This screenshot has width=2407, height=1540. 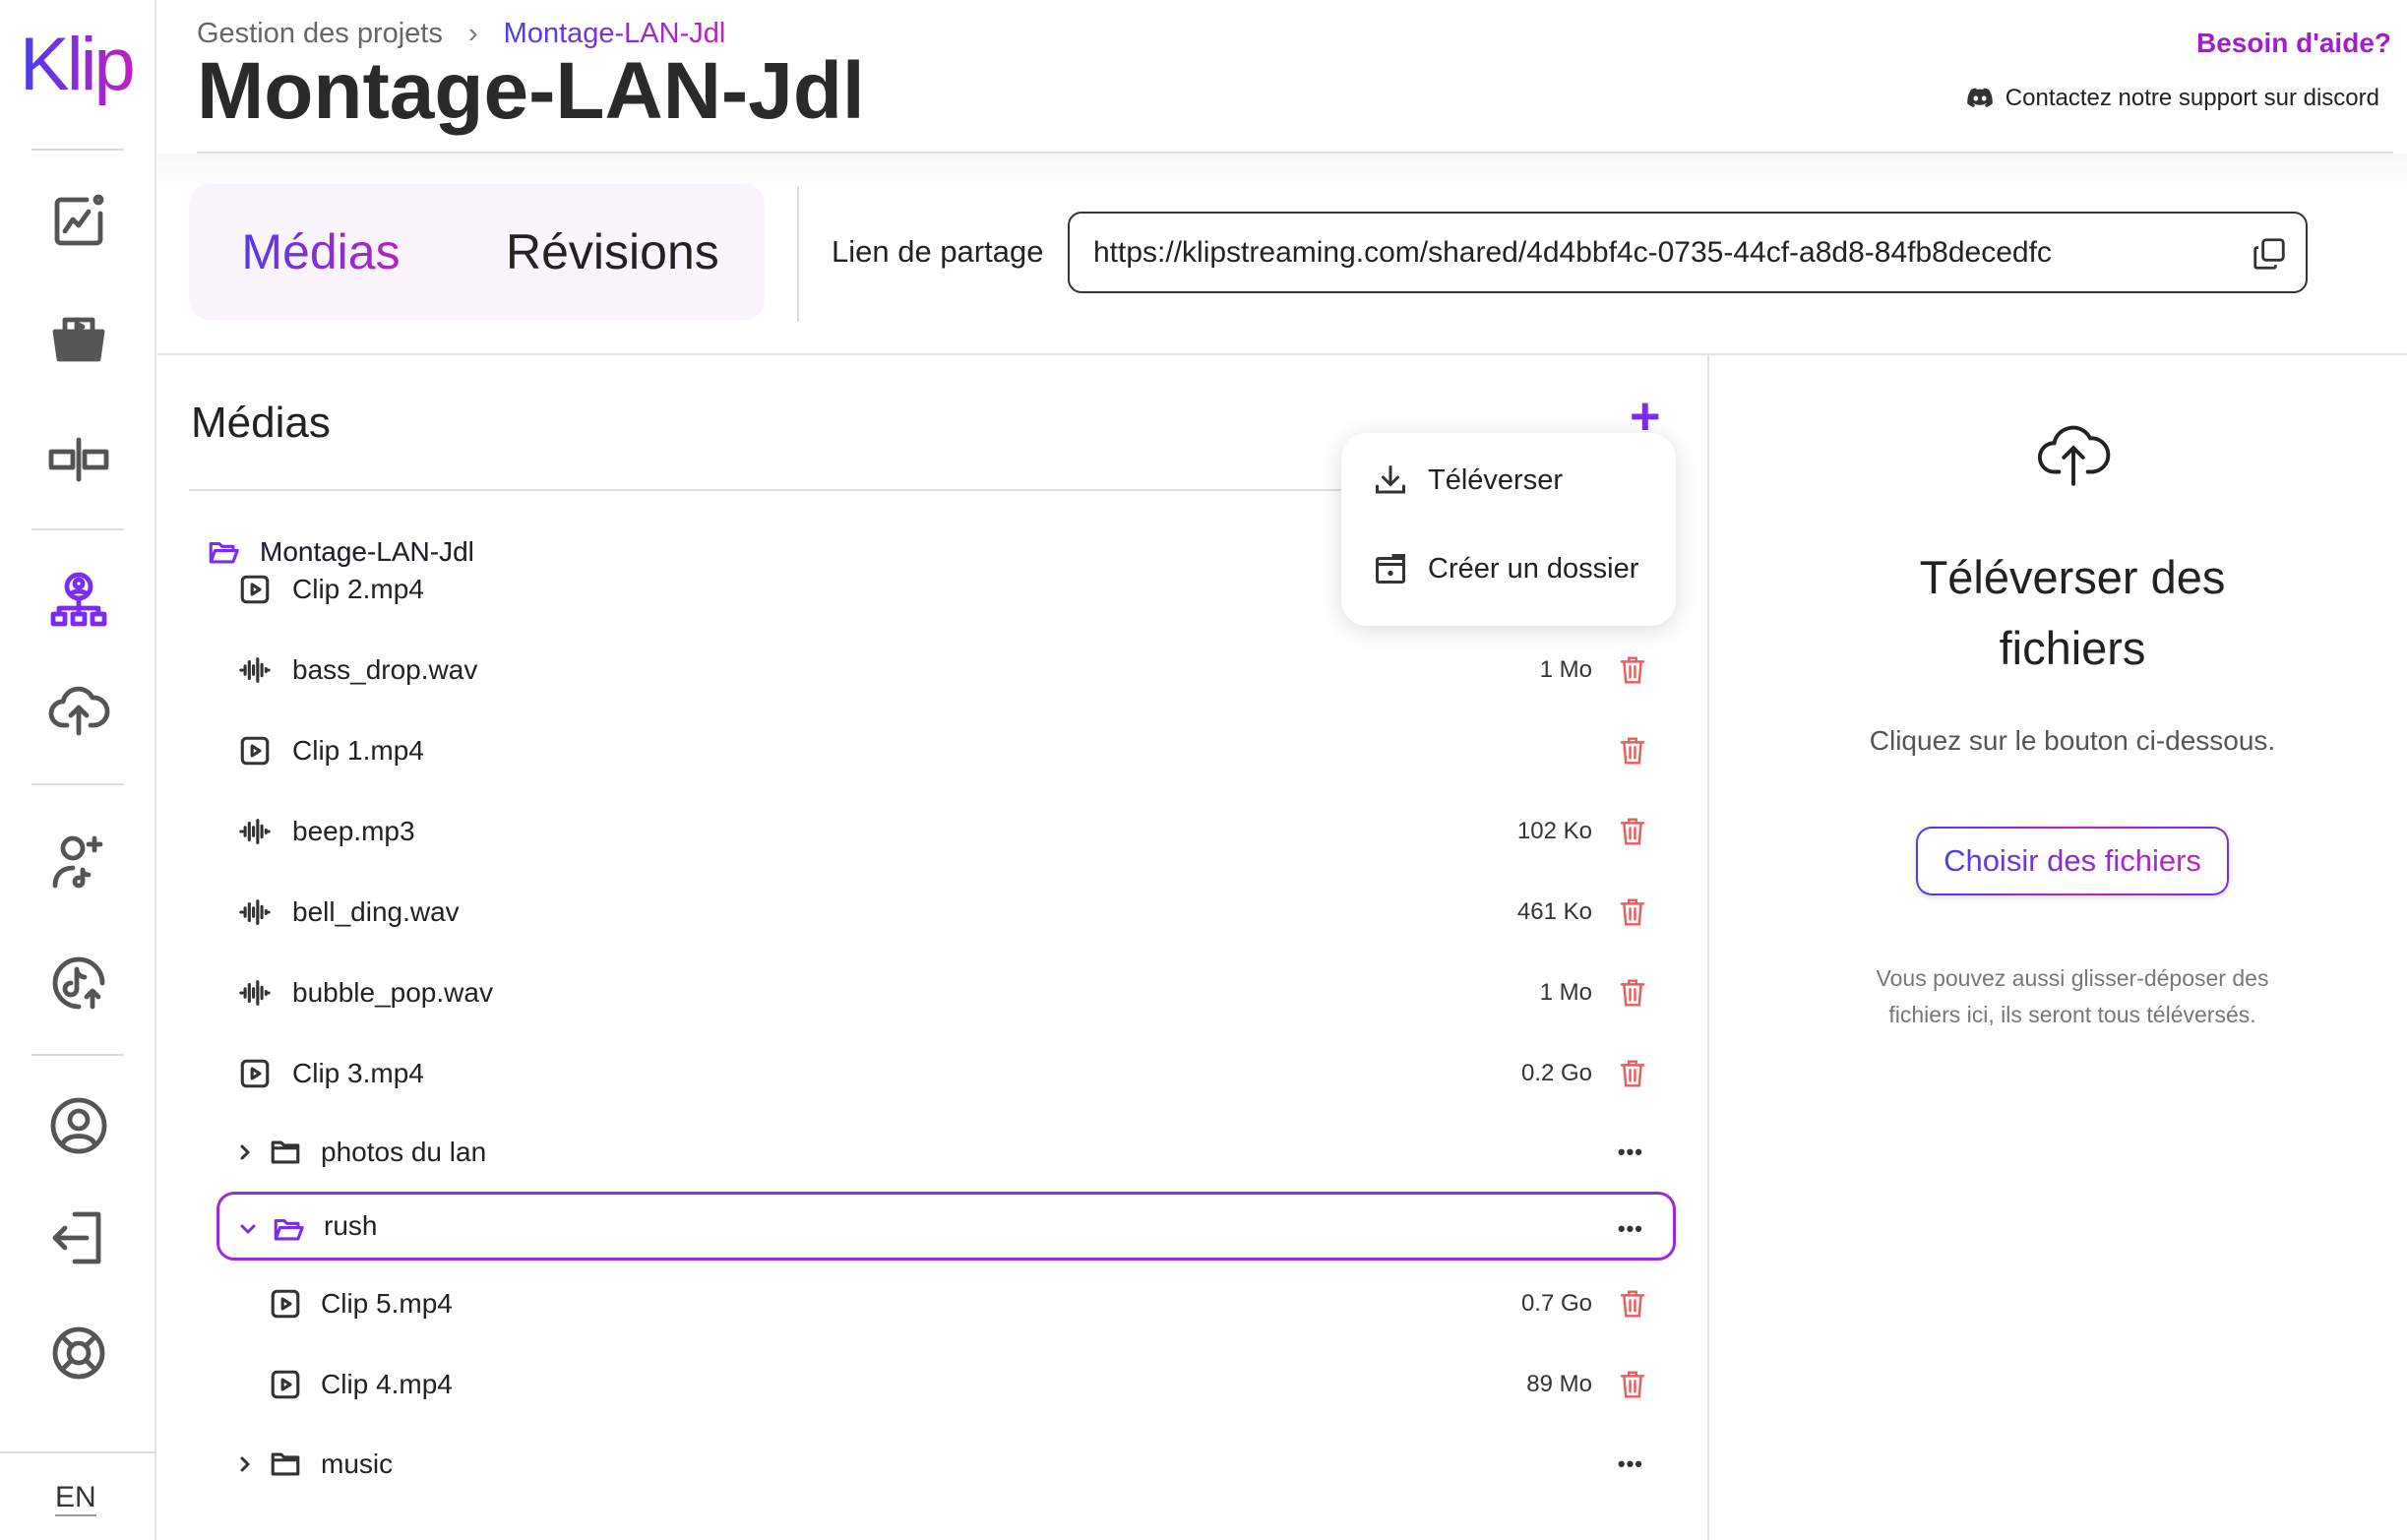 What do you see at coordinates (935, 1152) in the screenshot?
I see `folder-row: photos du lan •••` at bounding box center [935, 1152].